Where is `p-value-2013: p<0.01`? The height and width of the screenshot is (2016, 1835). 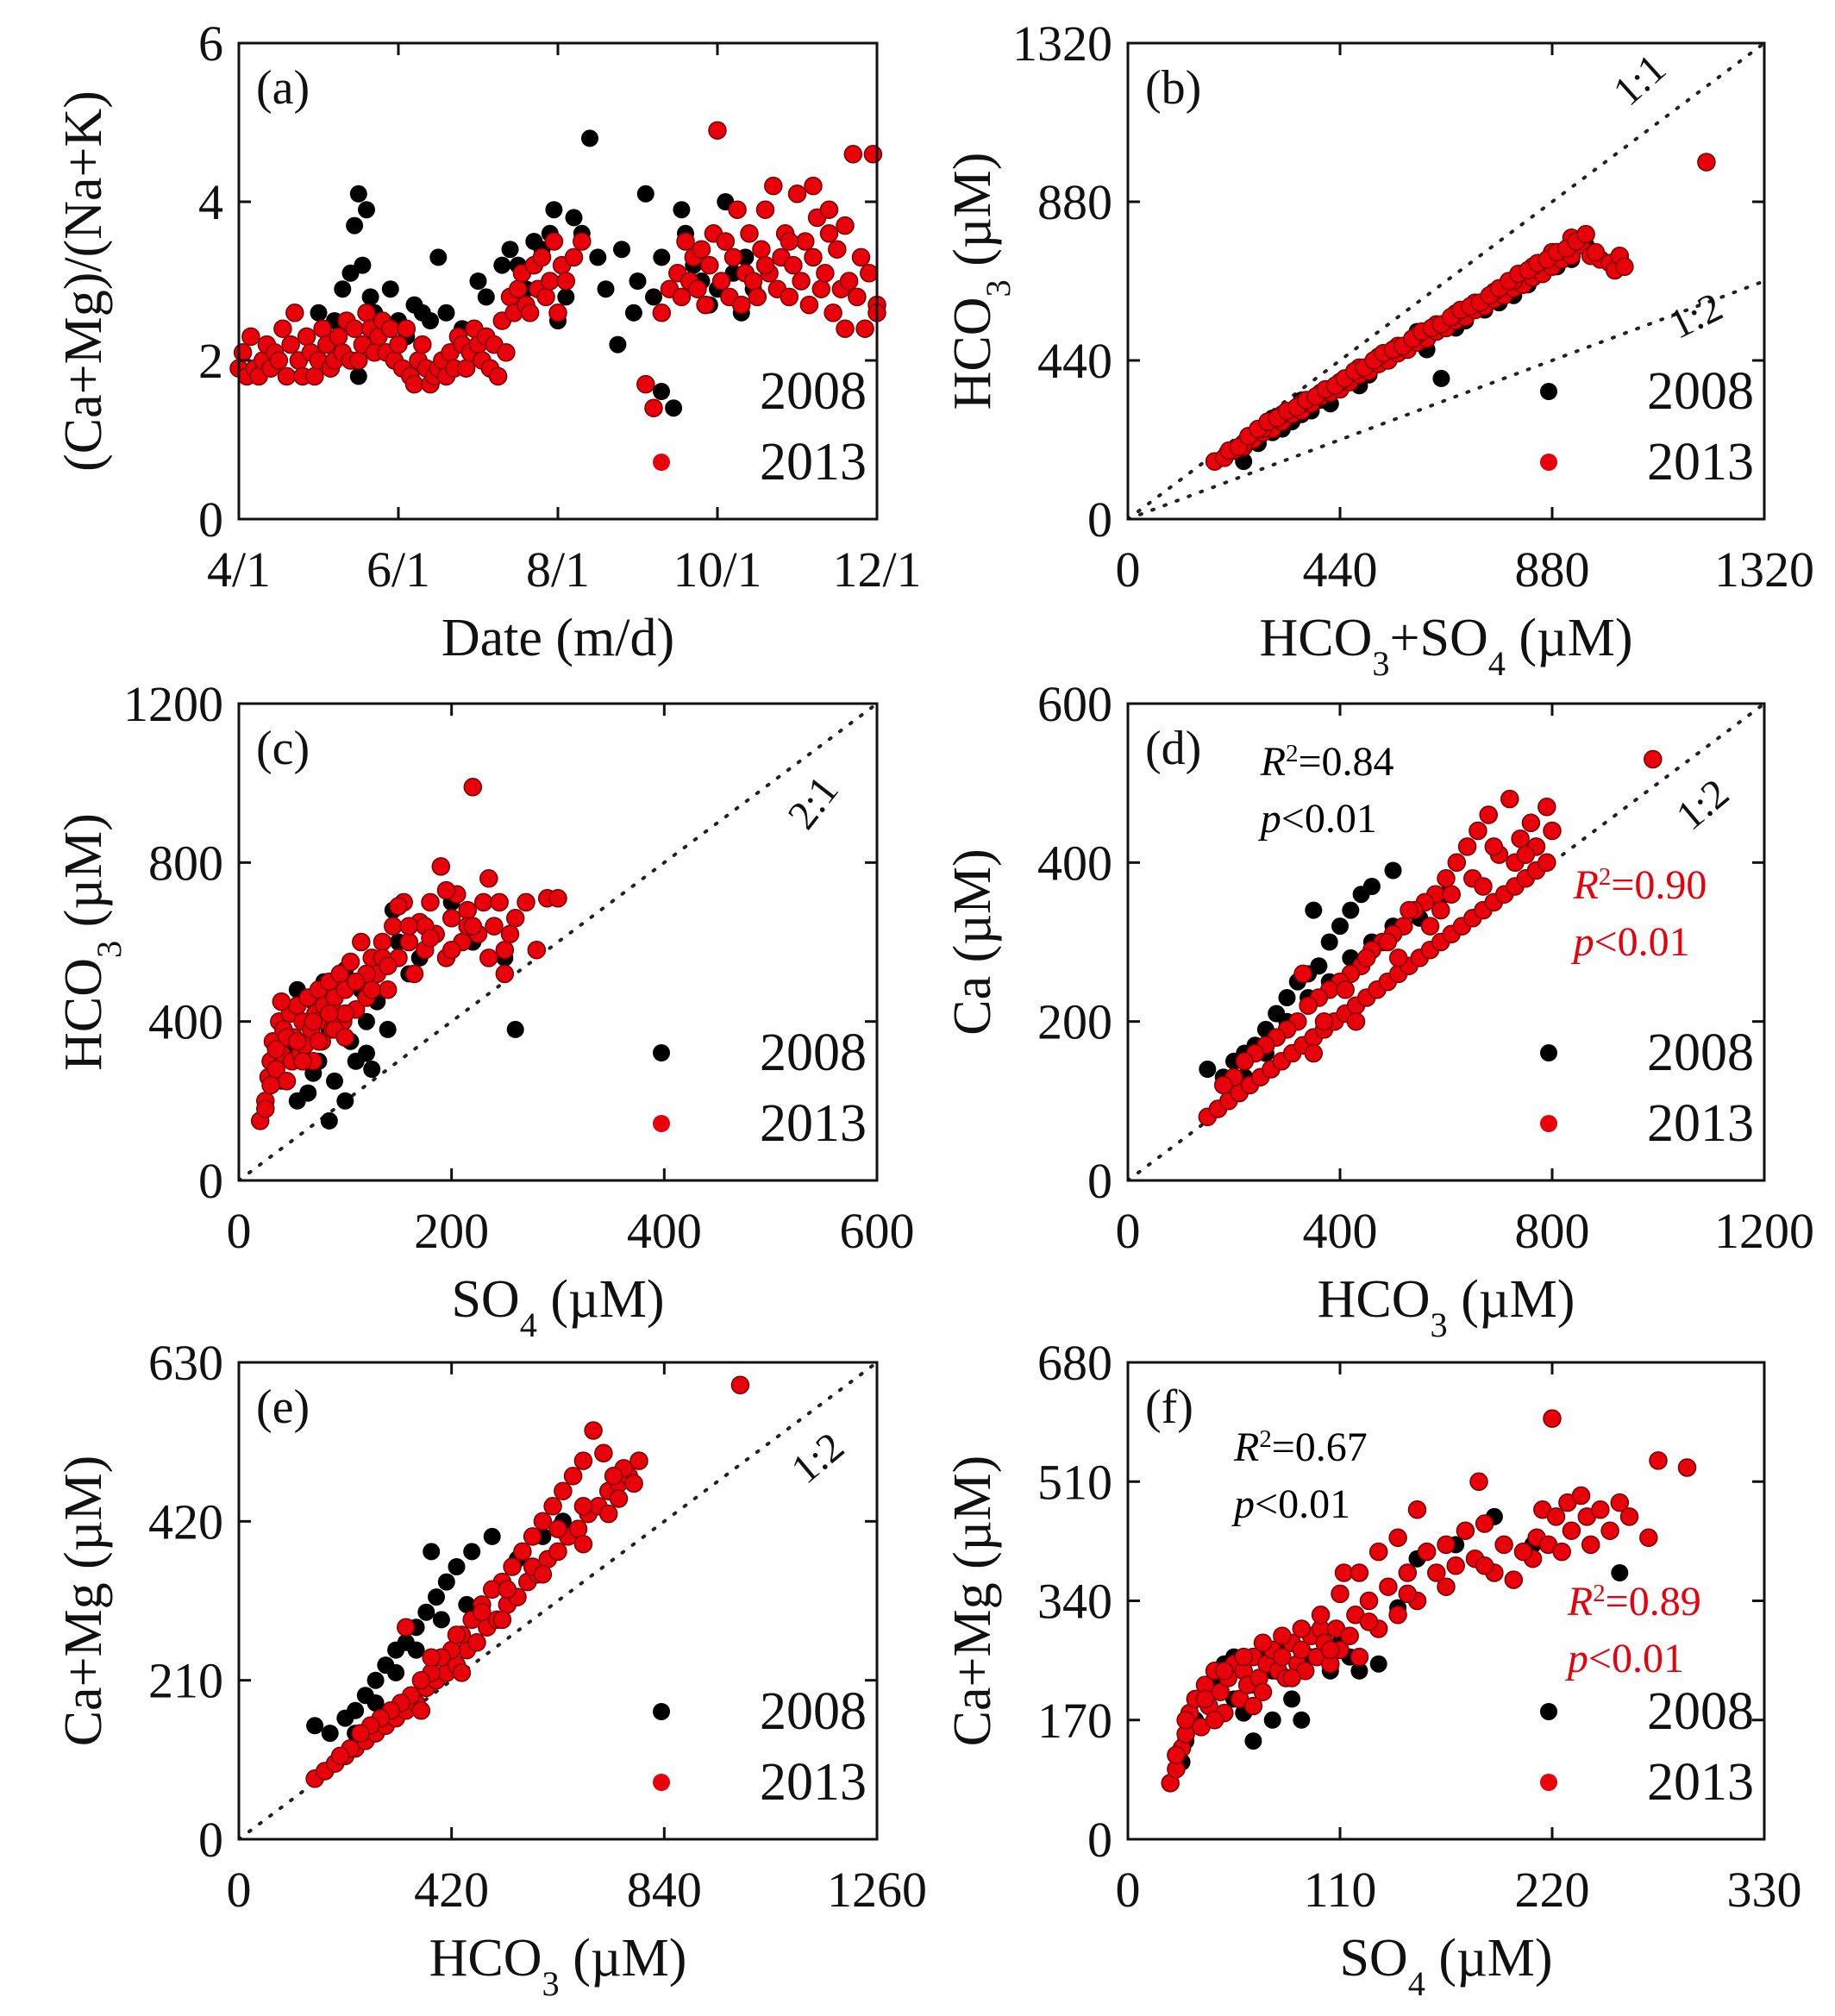
p-value-2013: p<0.01 is located at coordinates (1624, 1659).